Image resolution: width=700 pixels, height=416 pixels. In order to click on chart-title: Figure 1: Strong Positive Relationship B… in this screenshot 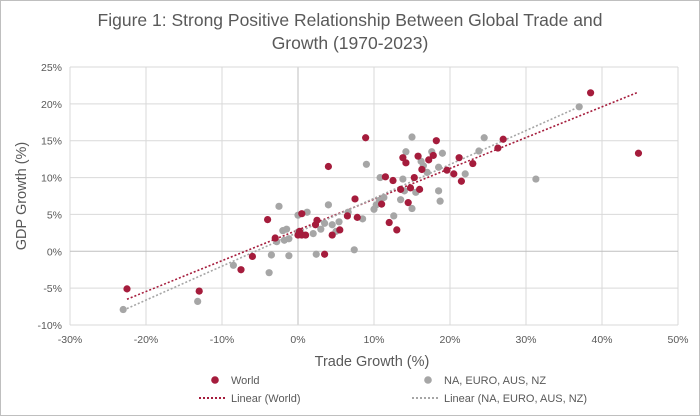, I will do `click(350, 32)`.